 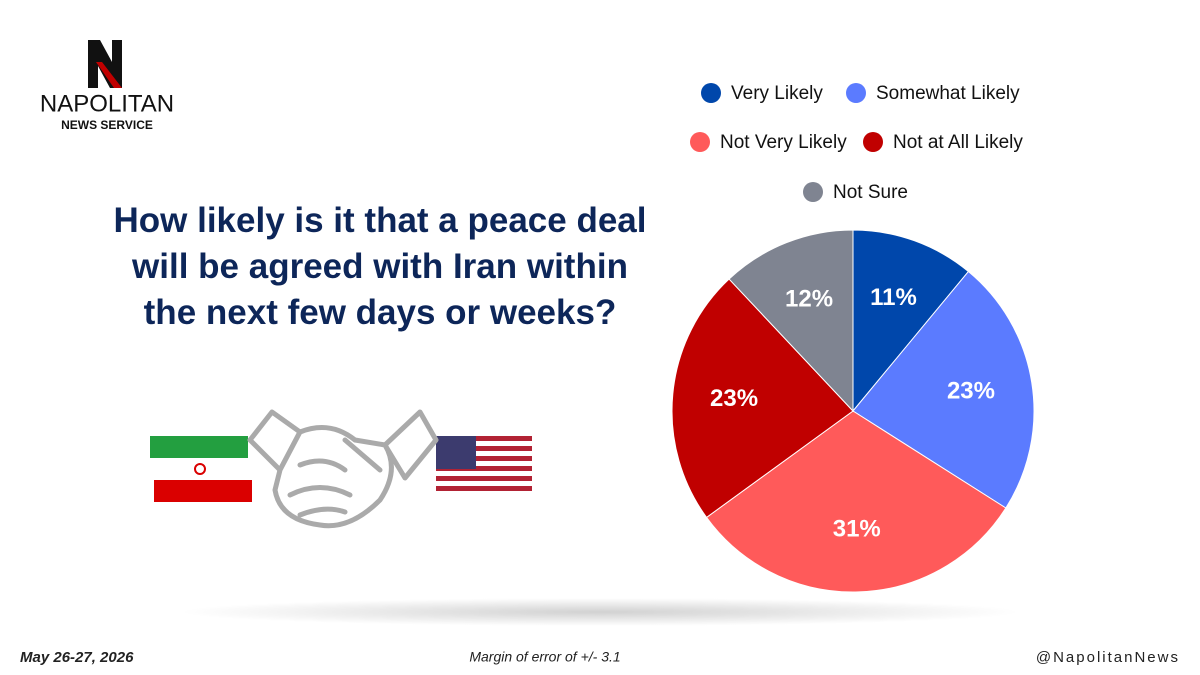 What do you see at coordinates (783, 142) in the screenshot?
I see `legend-label: Not Very Likely` at bounding box center [783, 142].